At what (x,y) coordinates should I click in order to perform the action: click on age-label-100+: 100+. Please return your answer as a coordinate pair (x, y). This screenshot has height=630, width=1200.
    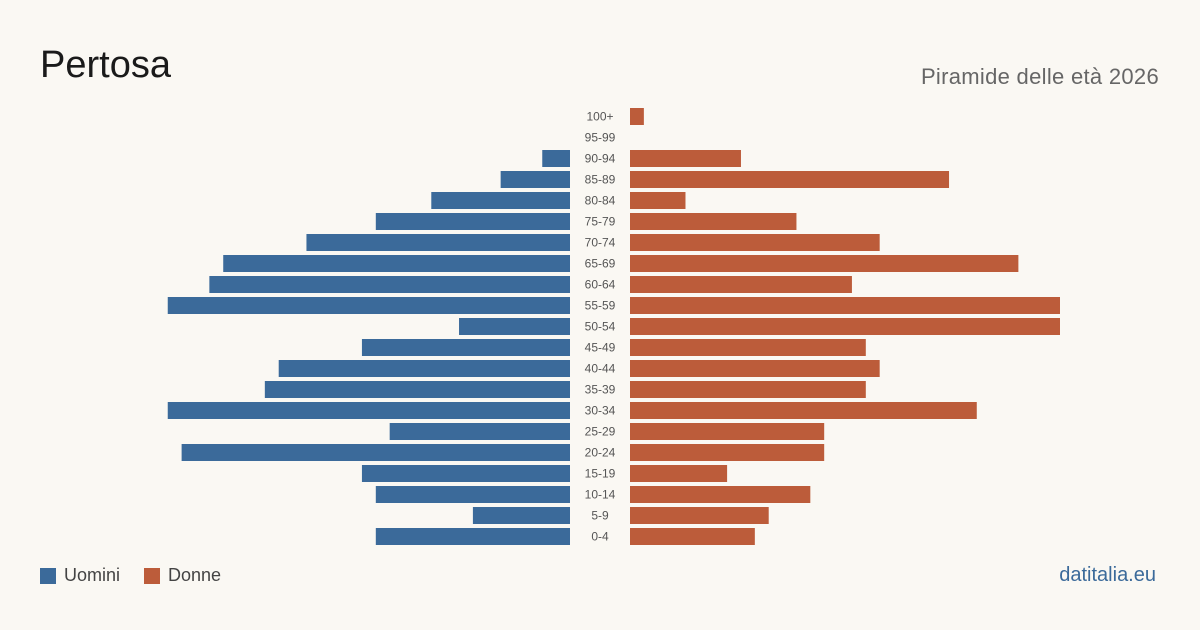
    Looking at the image, I should click on (599, 117).